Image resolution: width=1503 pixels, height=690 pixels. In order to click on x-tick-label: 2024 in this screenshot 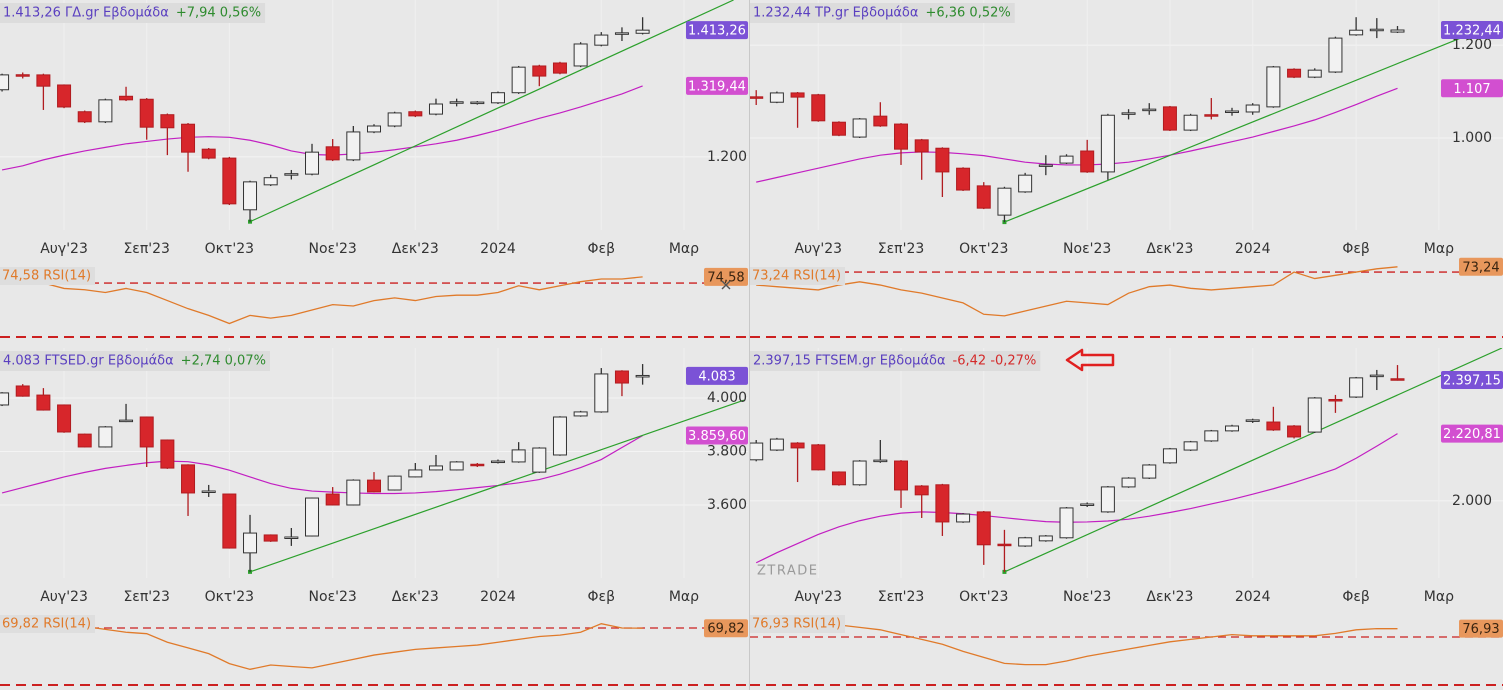, I will do `click(1253, 597)`.